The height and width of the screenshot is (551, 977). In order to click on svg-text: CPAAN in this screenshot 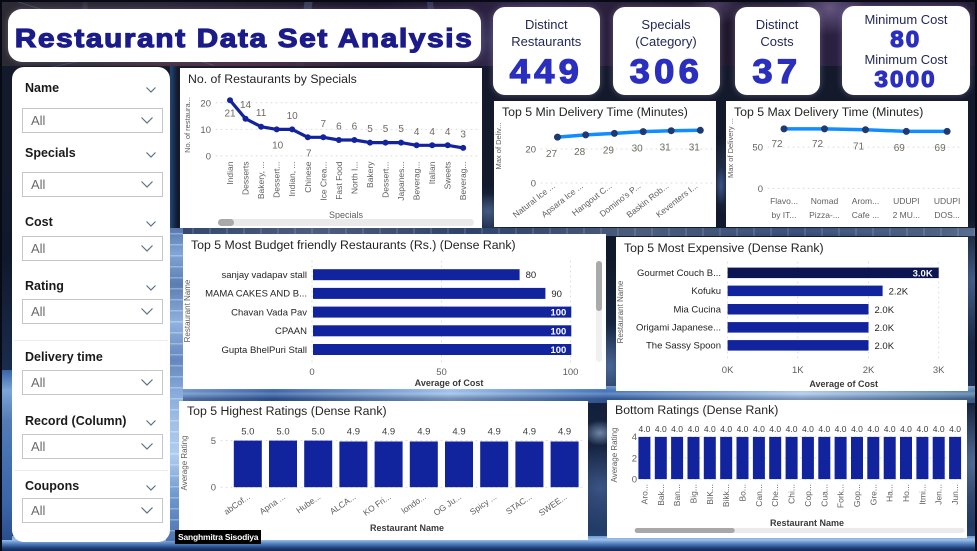, I will do `click(291, 331)`.